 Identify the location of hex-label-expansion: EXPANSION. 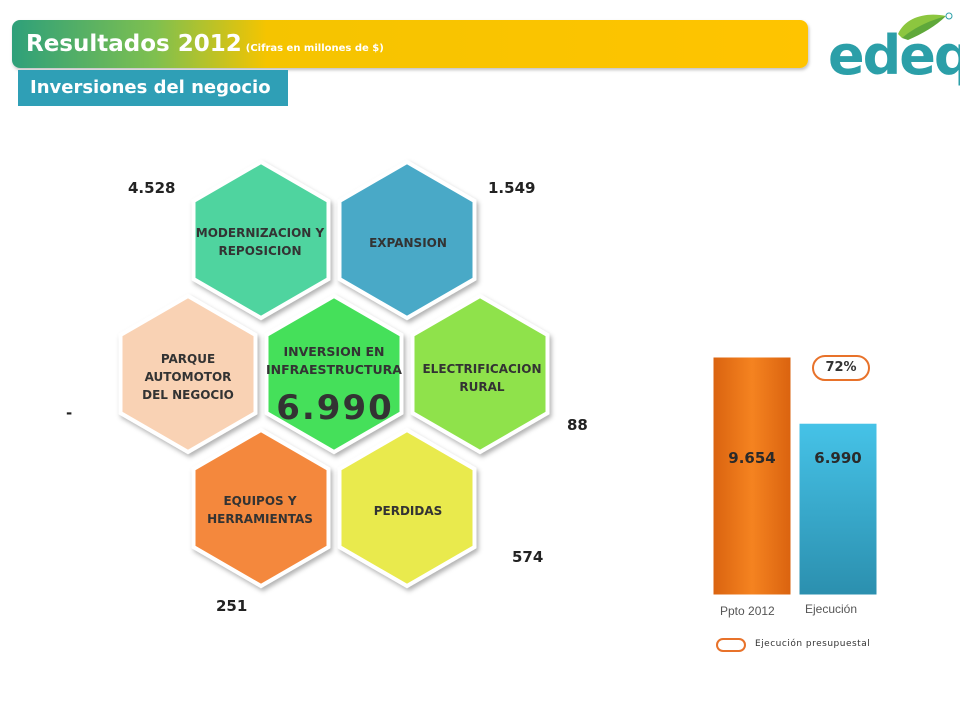
(408, 243).